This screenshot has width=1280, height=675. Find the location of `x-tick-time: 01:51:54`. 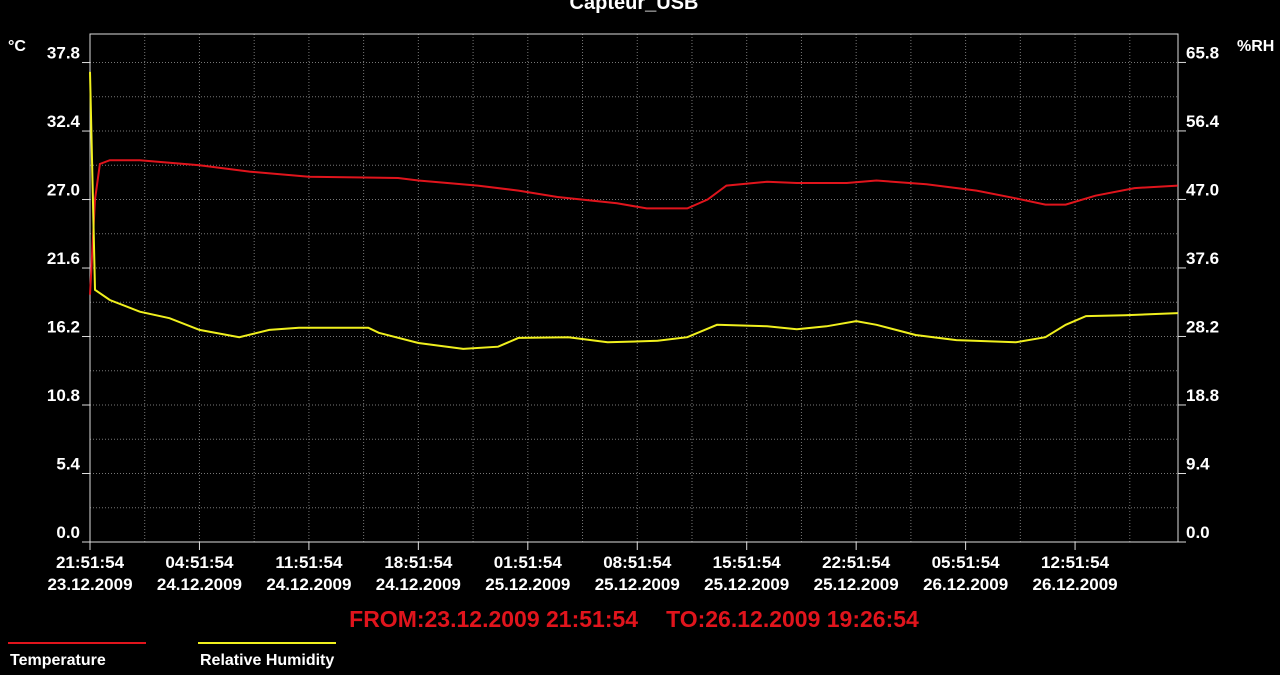

x-tick-time: 01:51:54 is located at coordinates (528, 562).